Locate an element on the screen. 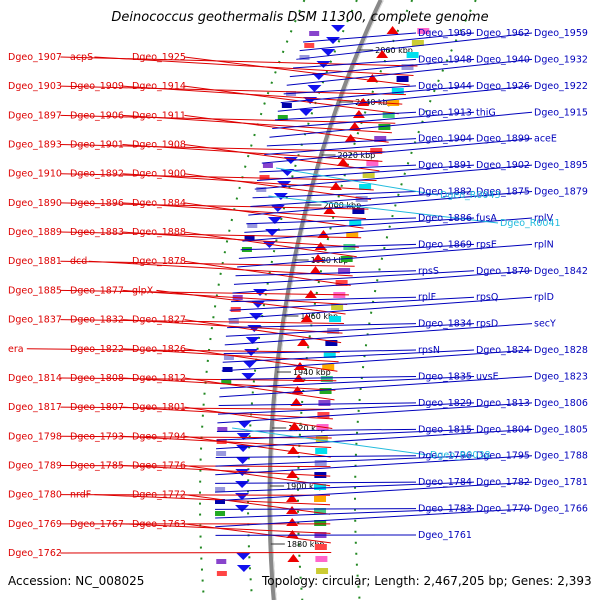 The width and height of the screenshot is (600, 604). gene-label: Dgeo_1812 is located at coordinates (159, 378).